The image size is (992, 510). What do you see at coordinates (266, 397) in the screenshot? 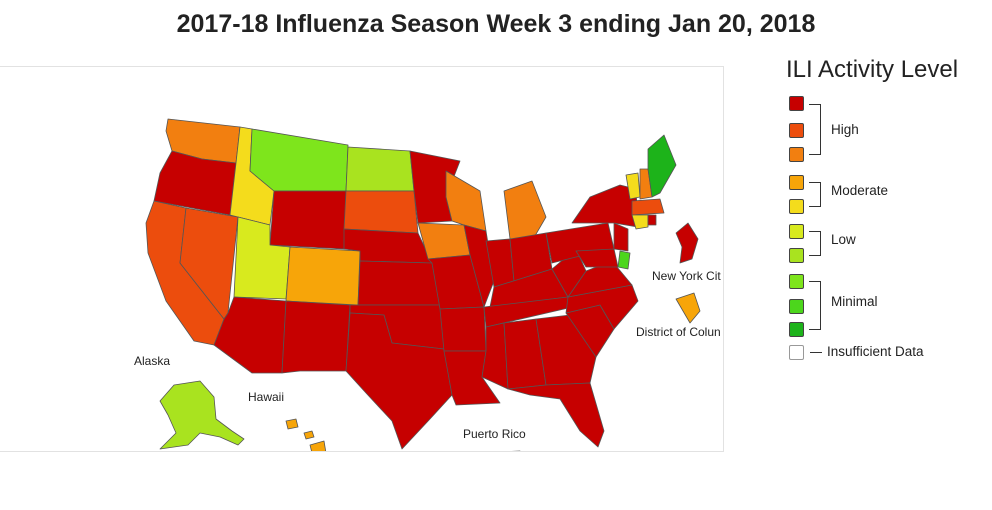
I see `label-hawaii: Hawaii` at bounding box center [266, 397].